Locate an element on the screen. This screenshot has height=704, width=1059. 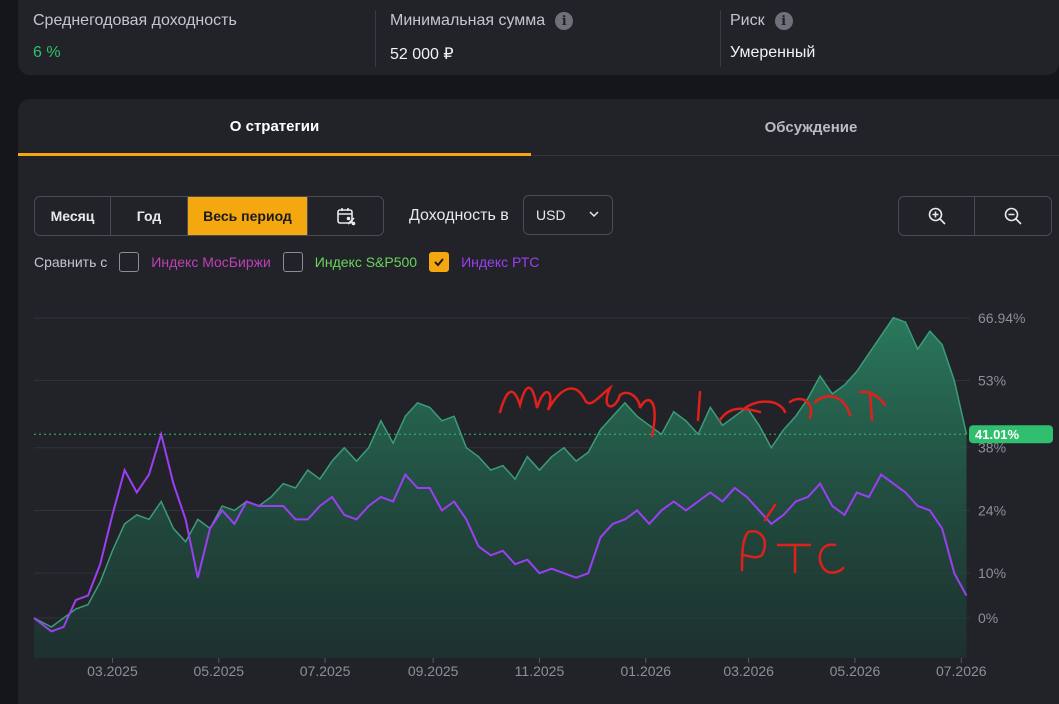
stat-value: Умеренный is located at coordinates (773, 52).